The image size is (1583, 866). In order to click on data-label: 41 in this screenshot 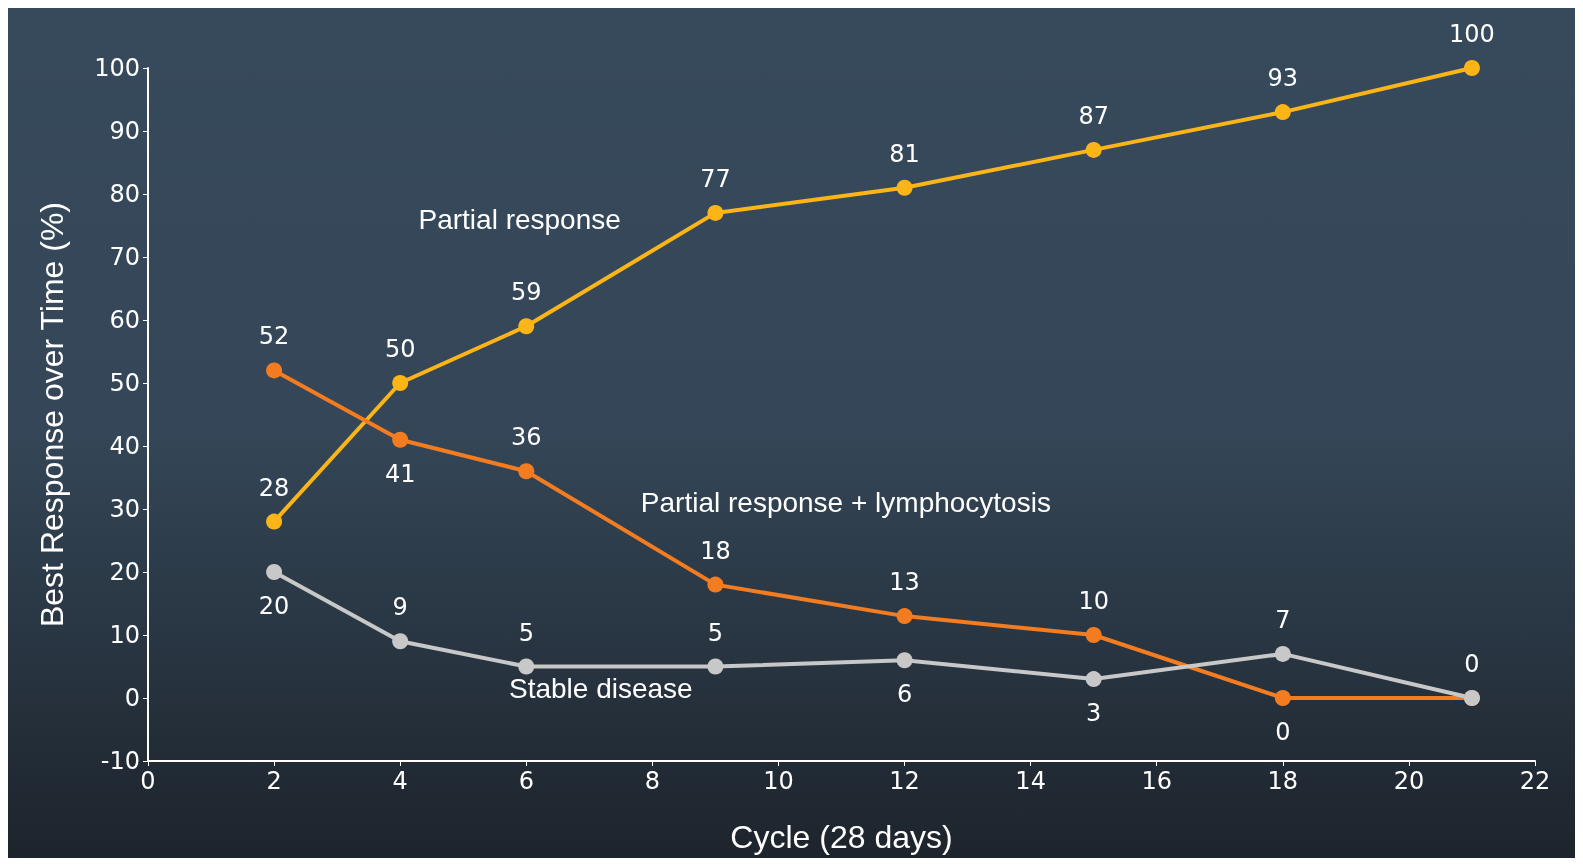, I will do `click(400, 473)`.